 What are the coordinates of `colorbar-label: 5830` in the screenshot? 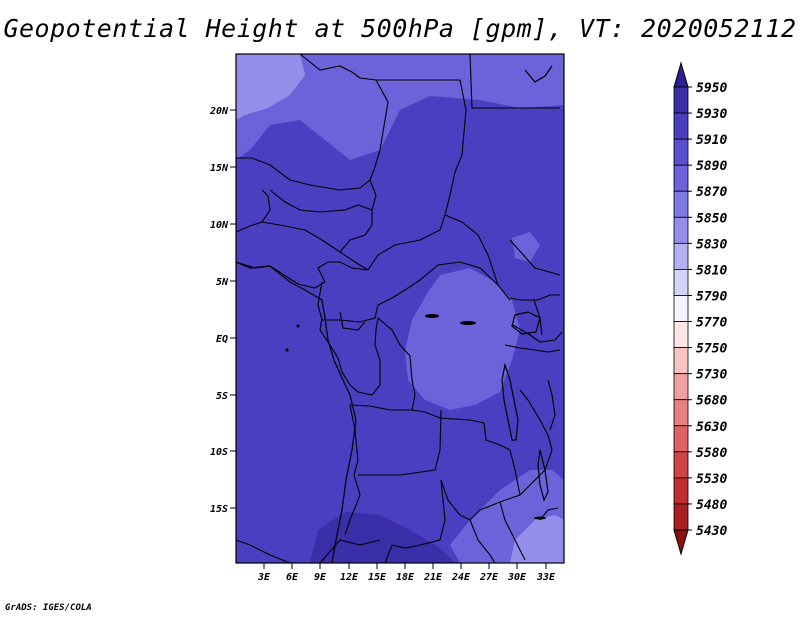 It's located at (711, 244).